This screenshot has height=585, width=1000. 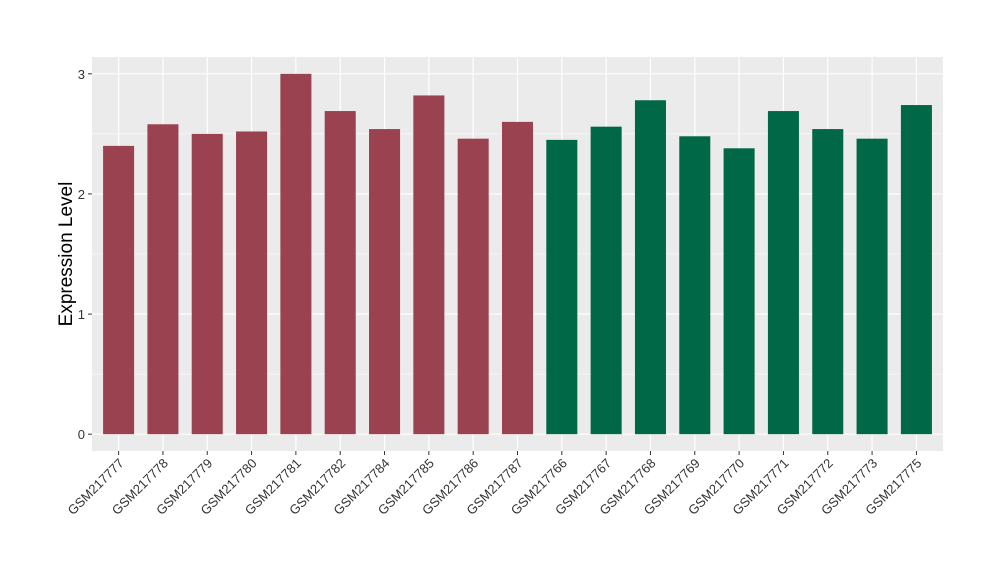 I want to click on y-tick-label: 1, so click(x=81, y=314).